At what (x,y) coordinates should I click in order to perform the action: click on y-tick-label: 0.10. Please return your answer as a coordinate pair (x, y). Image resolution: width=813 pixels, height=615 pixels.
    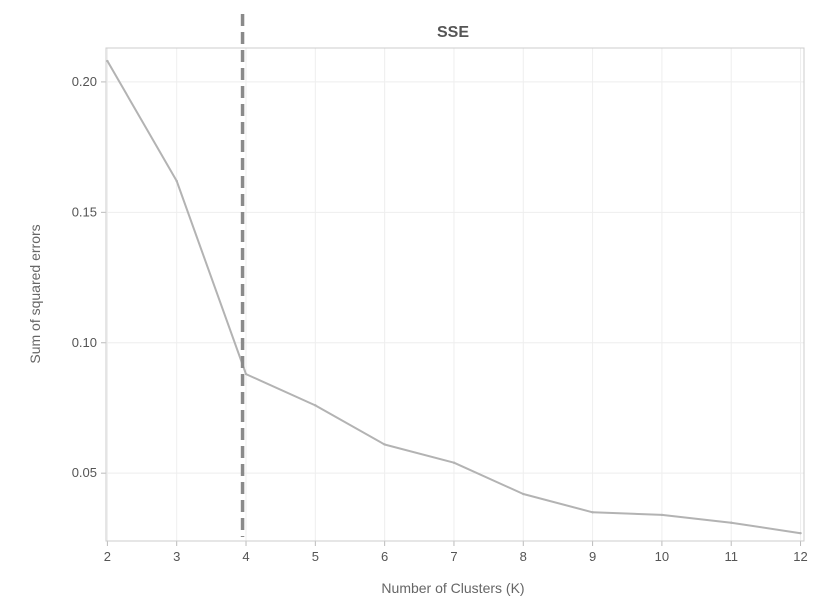
    Looking at the image, I should click on (84, 342).